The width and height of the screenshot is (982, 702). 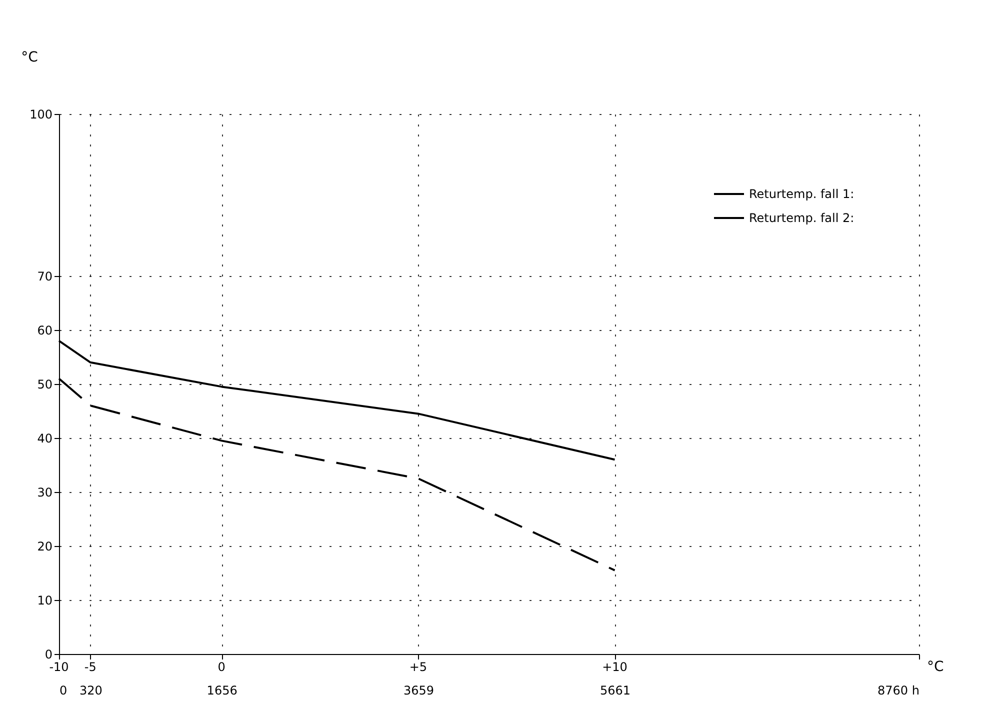 What do you see at coordinates (222, 691) in the screenshot?
I see `x-tick-label: 1656` at bounding box center [222, 691].